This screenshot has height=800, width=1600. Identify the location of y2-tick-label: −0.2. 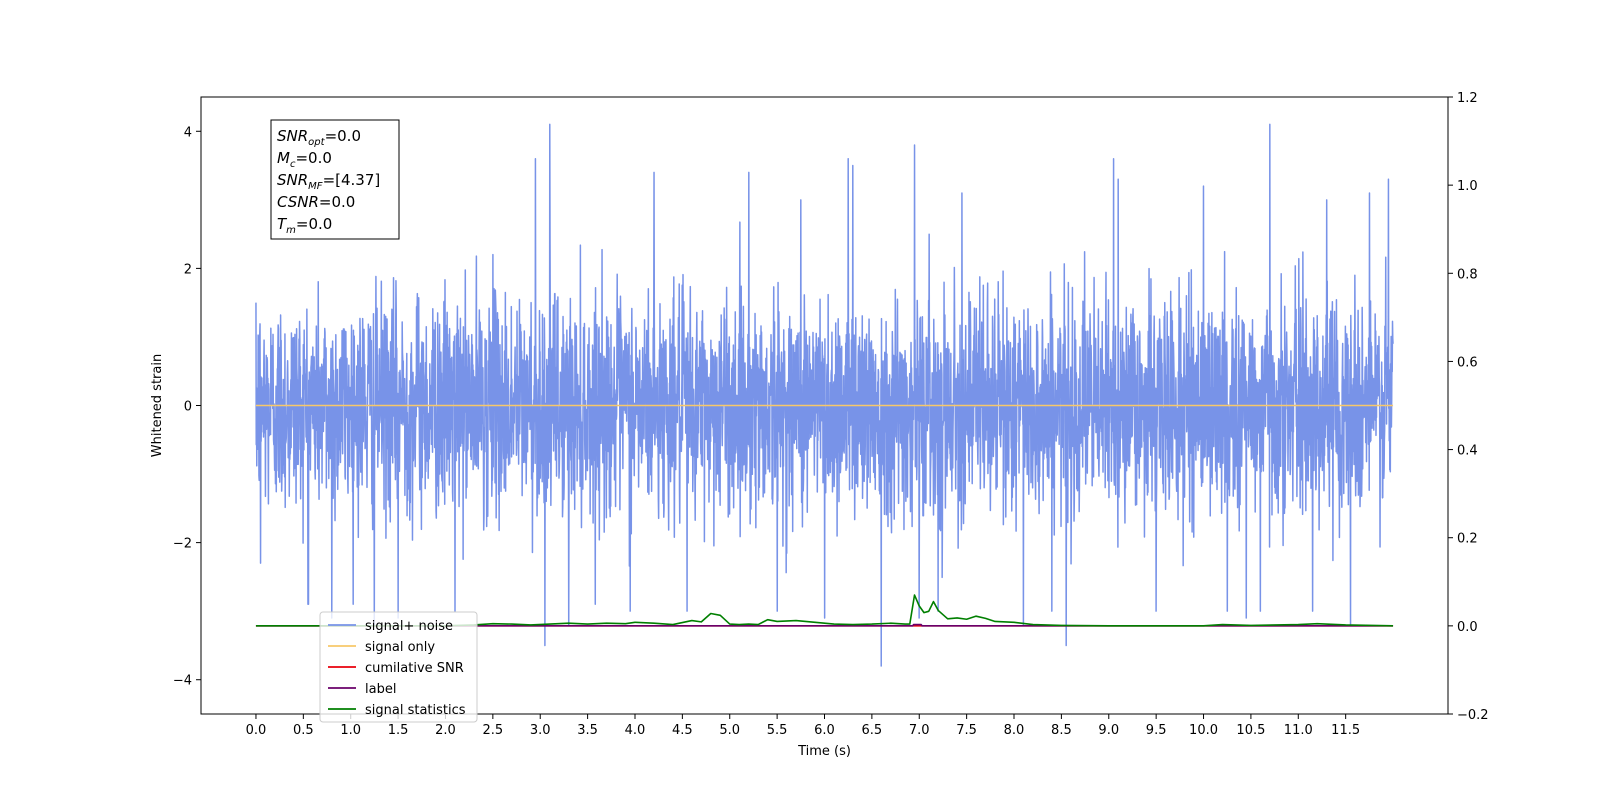
(1473, 715).